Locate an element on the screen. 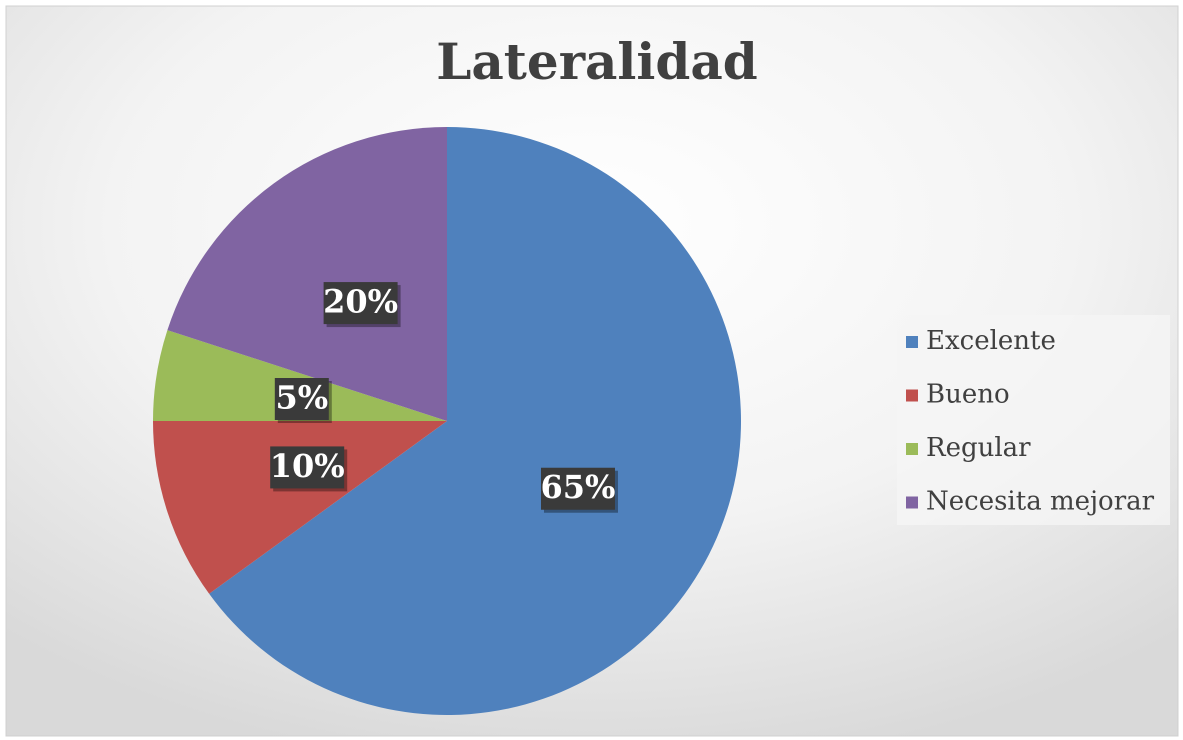 This screenshot has width=1183, height=740. legend-label: Necesita mejorar is located at coordinates (1040, 502).